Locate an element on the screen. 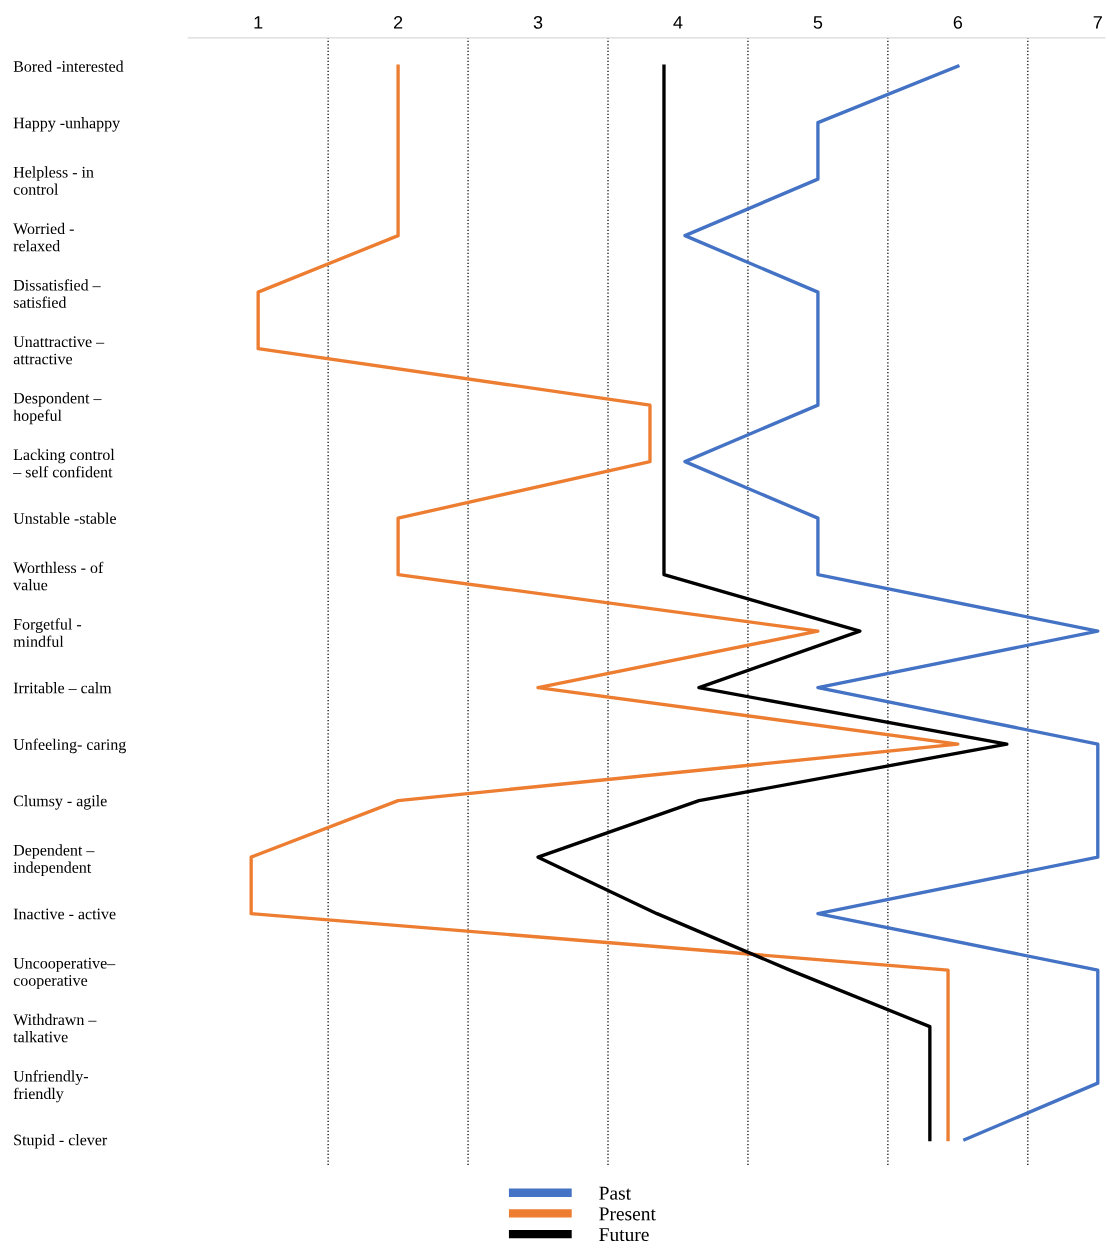  y-tick-label: Dependent – independent is located at coordinates (54, 860).